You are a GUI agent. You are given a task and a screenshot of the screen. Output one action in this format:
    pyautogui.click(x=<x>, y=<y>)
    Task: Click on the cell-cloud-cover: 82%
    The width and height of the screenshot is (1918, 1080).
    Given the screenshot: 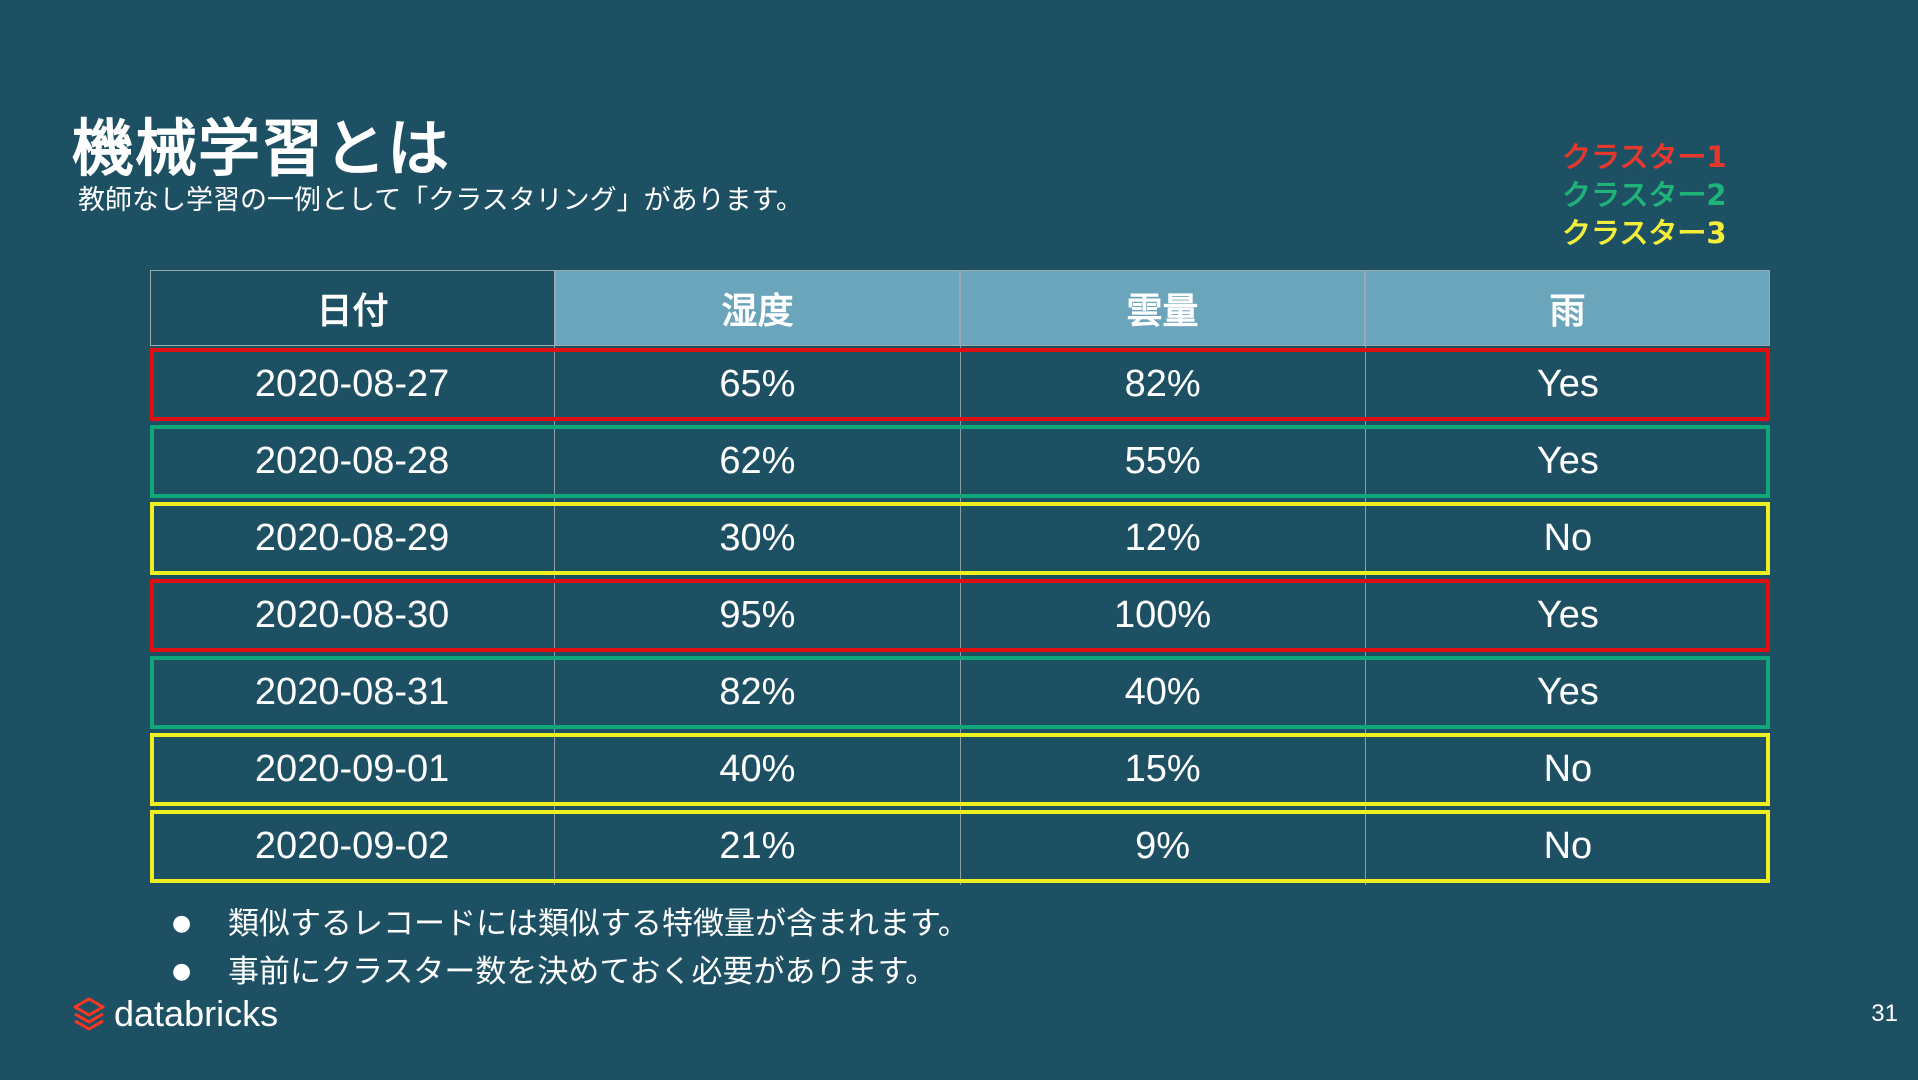 What is the action you would take?
    pyautogui.click(x=1163, y=384)
    